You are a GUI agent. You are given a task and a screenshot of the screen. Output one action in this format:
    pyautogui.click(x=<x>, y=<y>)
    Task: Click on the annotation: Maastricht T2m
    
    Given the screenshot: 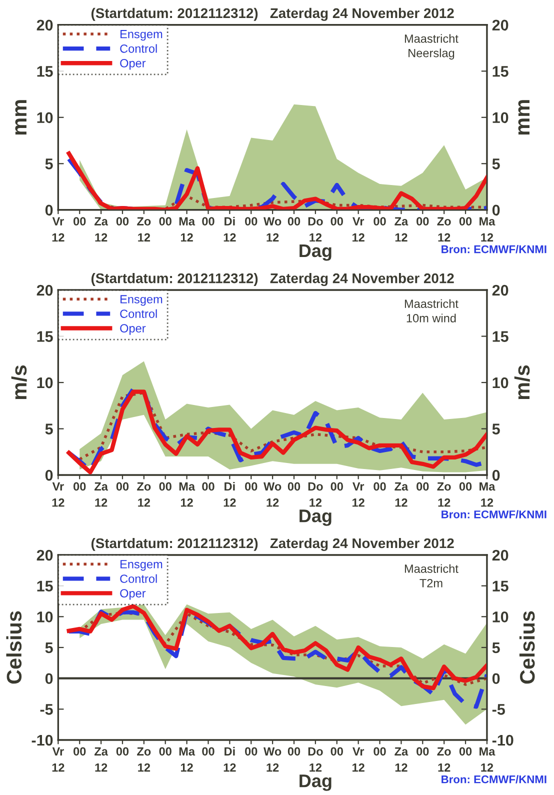 What is the action you would take?
    pyautogui.click(x=431, y=576)
    